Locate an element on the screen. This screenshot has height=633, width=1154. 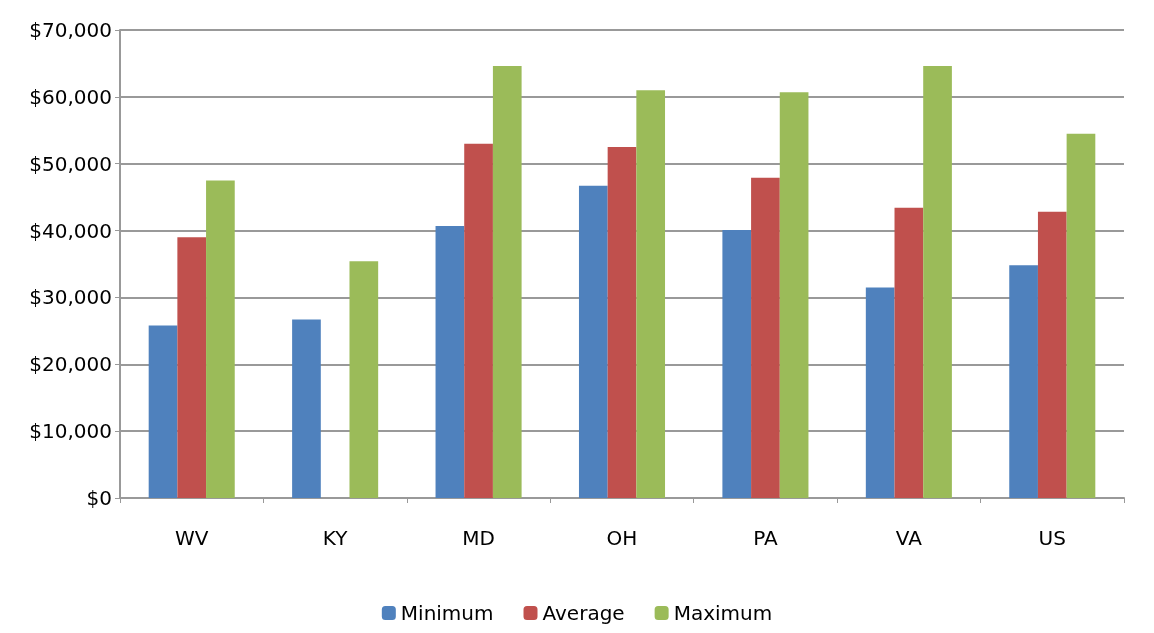
legend-label: Maximum is located at coordinates (723, 613).